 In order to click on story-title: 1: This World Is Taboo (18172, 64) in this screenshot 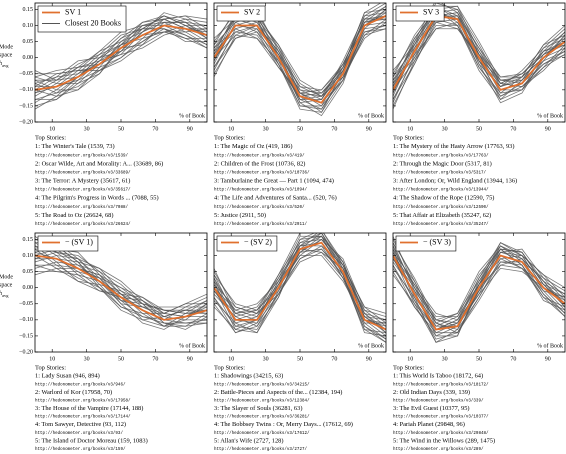, I will do `click(438, 376)`.